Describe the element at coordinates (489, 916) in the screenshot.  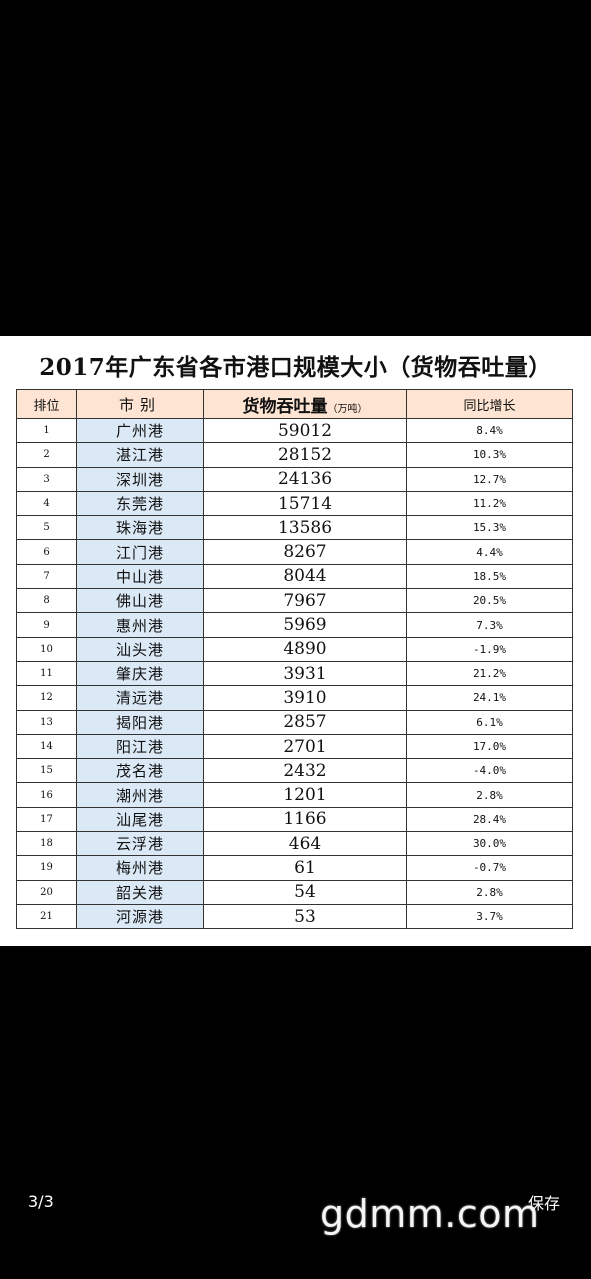
I see `cell-growth: 3.7%` at that location.